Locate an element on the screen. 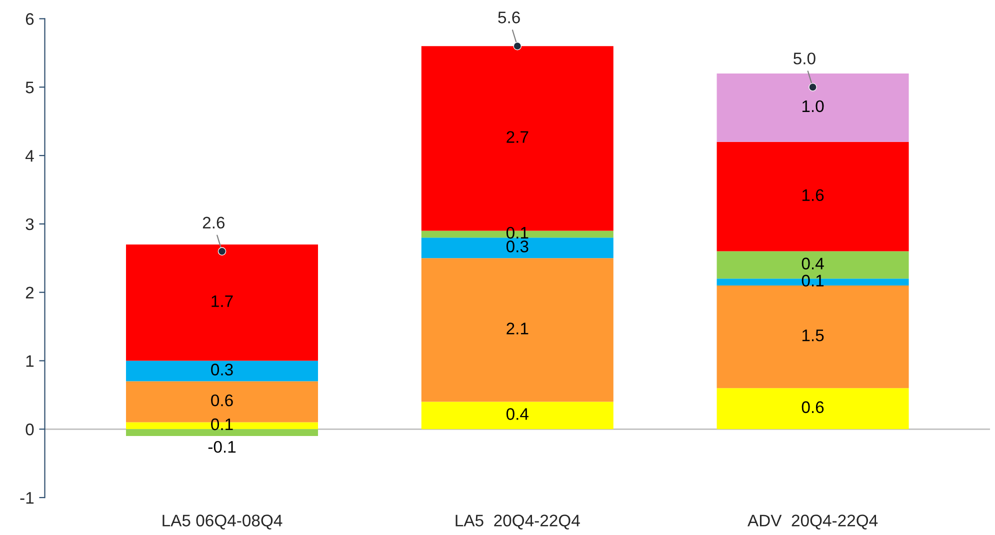 The height and width of the screenshot is (535, 995). y-tick-label: 4 is located at coordinates (29, 156).